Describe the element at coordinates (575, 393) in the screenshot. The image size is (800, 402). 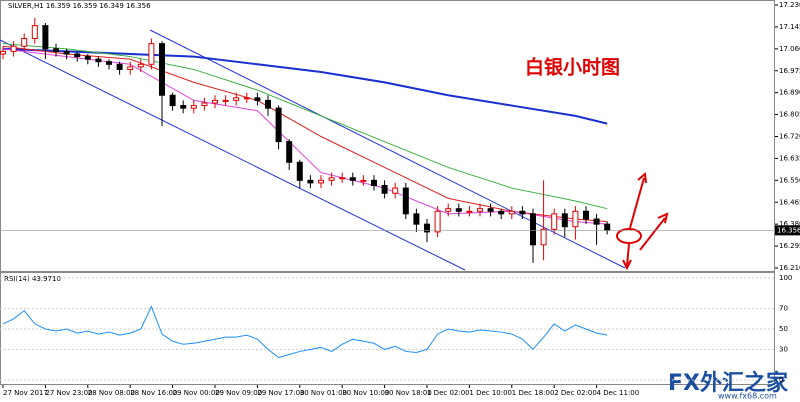
I see `x-tick-label: 2 Dec 02:00` at that location.